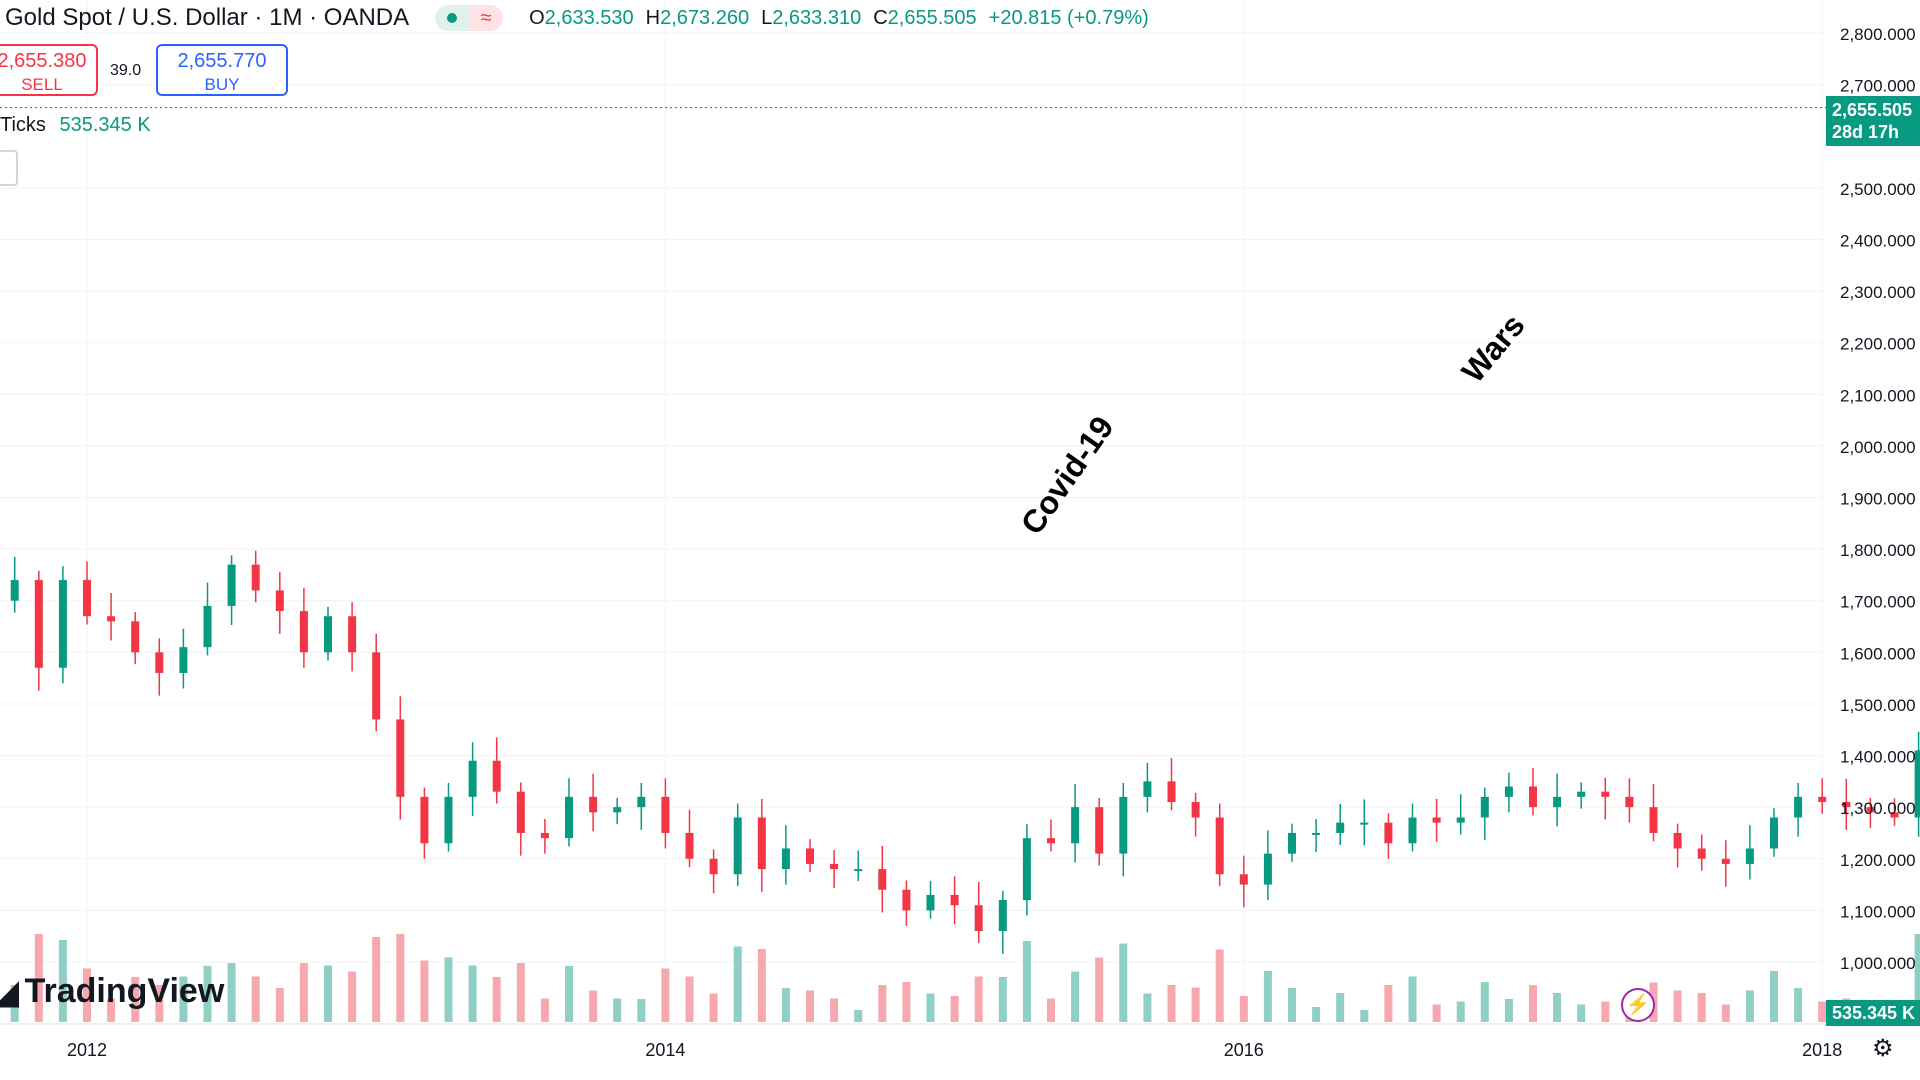  I want to click on volume-legend: Ticks 535.345 K, so click(75, 125).